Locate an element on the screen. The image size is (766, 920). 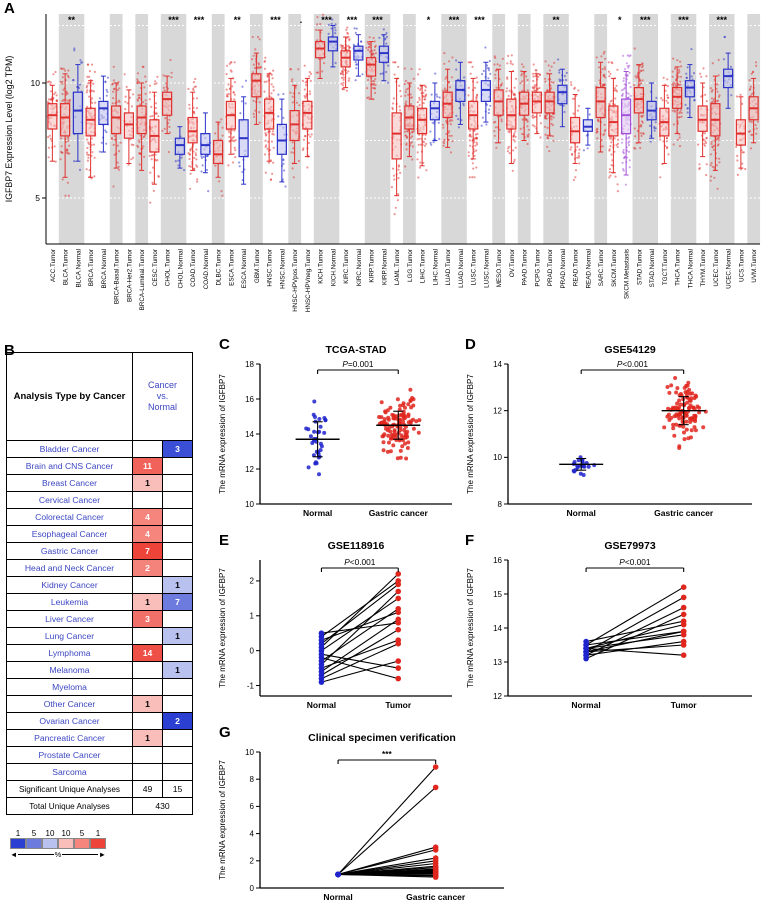
matrix-cell: 11 is located at coordinates (147, 466).